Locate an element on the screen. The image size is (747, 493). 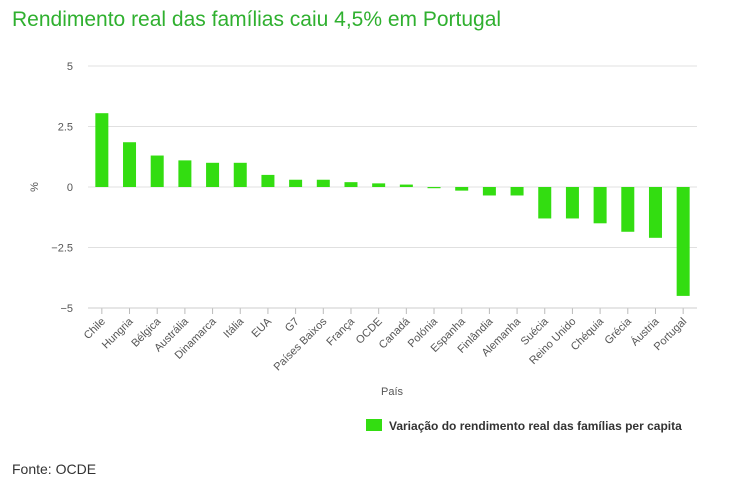
x-tick-label: G7 is located at coordinates (292, 325).